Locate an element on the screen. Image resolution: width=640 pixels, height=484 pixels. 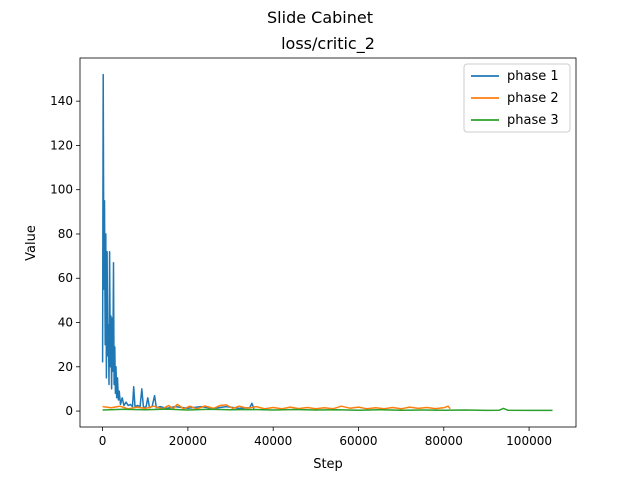
legend-label-phase-3: phase 3 is located at coordinates (533, 120).